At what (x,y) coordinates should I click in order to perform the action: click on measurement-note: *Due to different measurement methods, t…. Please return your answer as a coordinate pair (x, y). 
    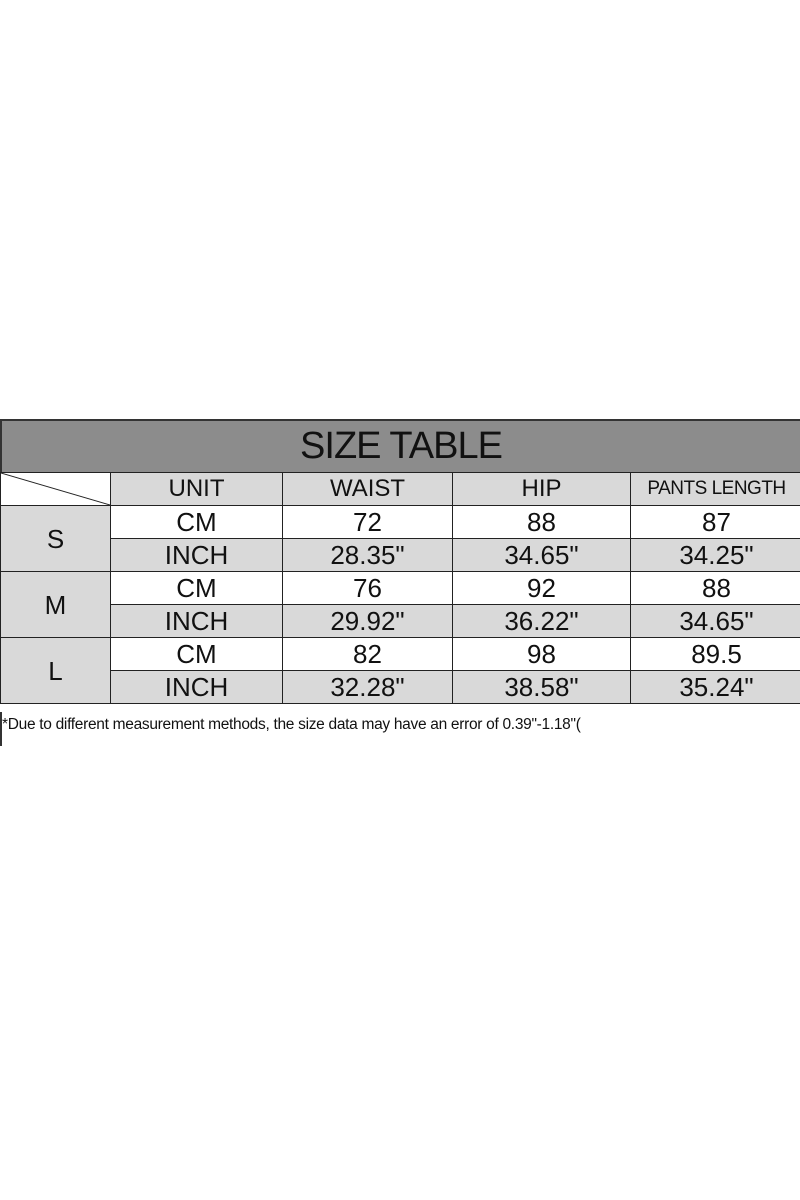
    Looking at the image, I should click on (291, 724).